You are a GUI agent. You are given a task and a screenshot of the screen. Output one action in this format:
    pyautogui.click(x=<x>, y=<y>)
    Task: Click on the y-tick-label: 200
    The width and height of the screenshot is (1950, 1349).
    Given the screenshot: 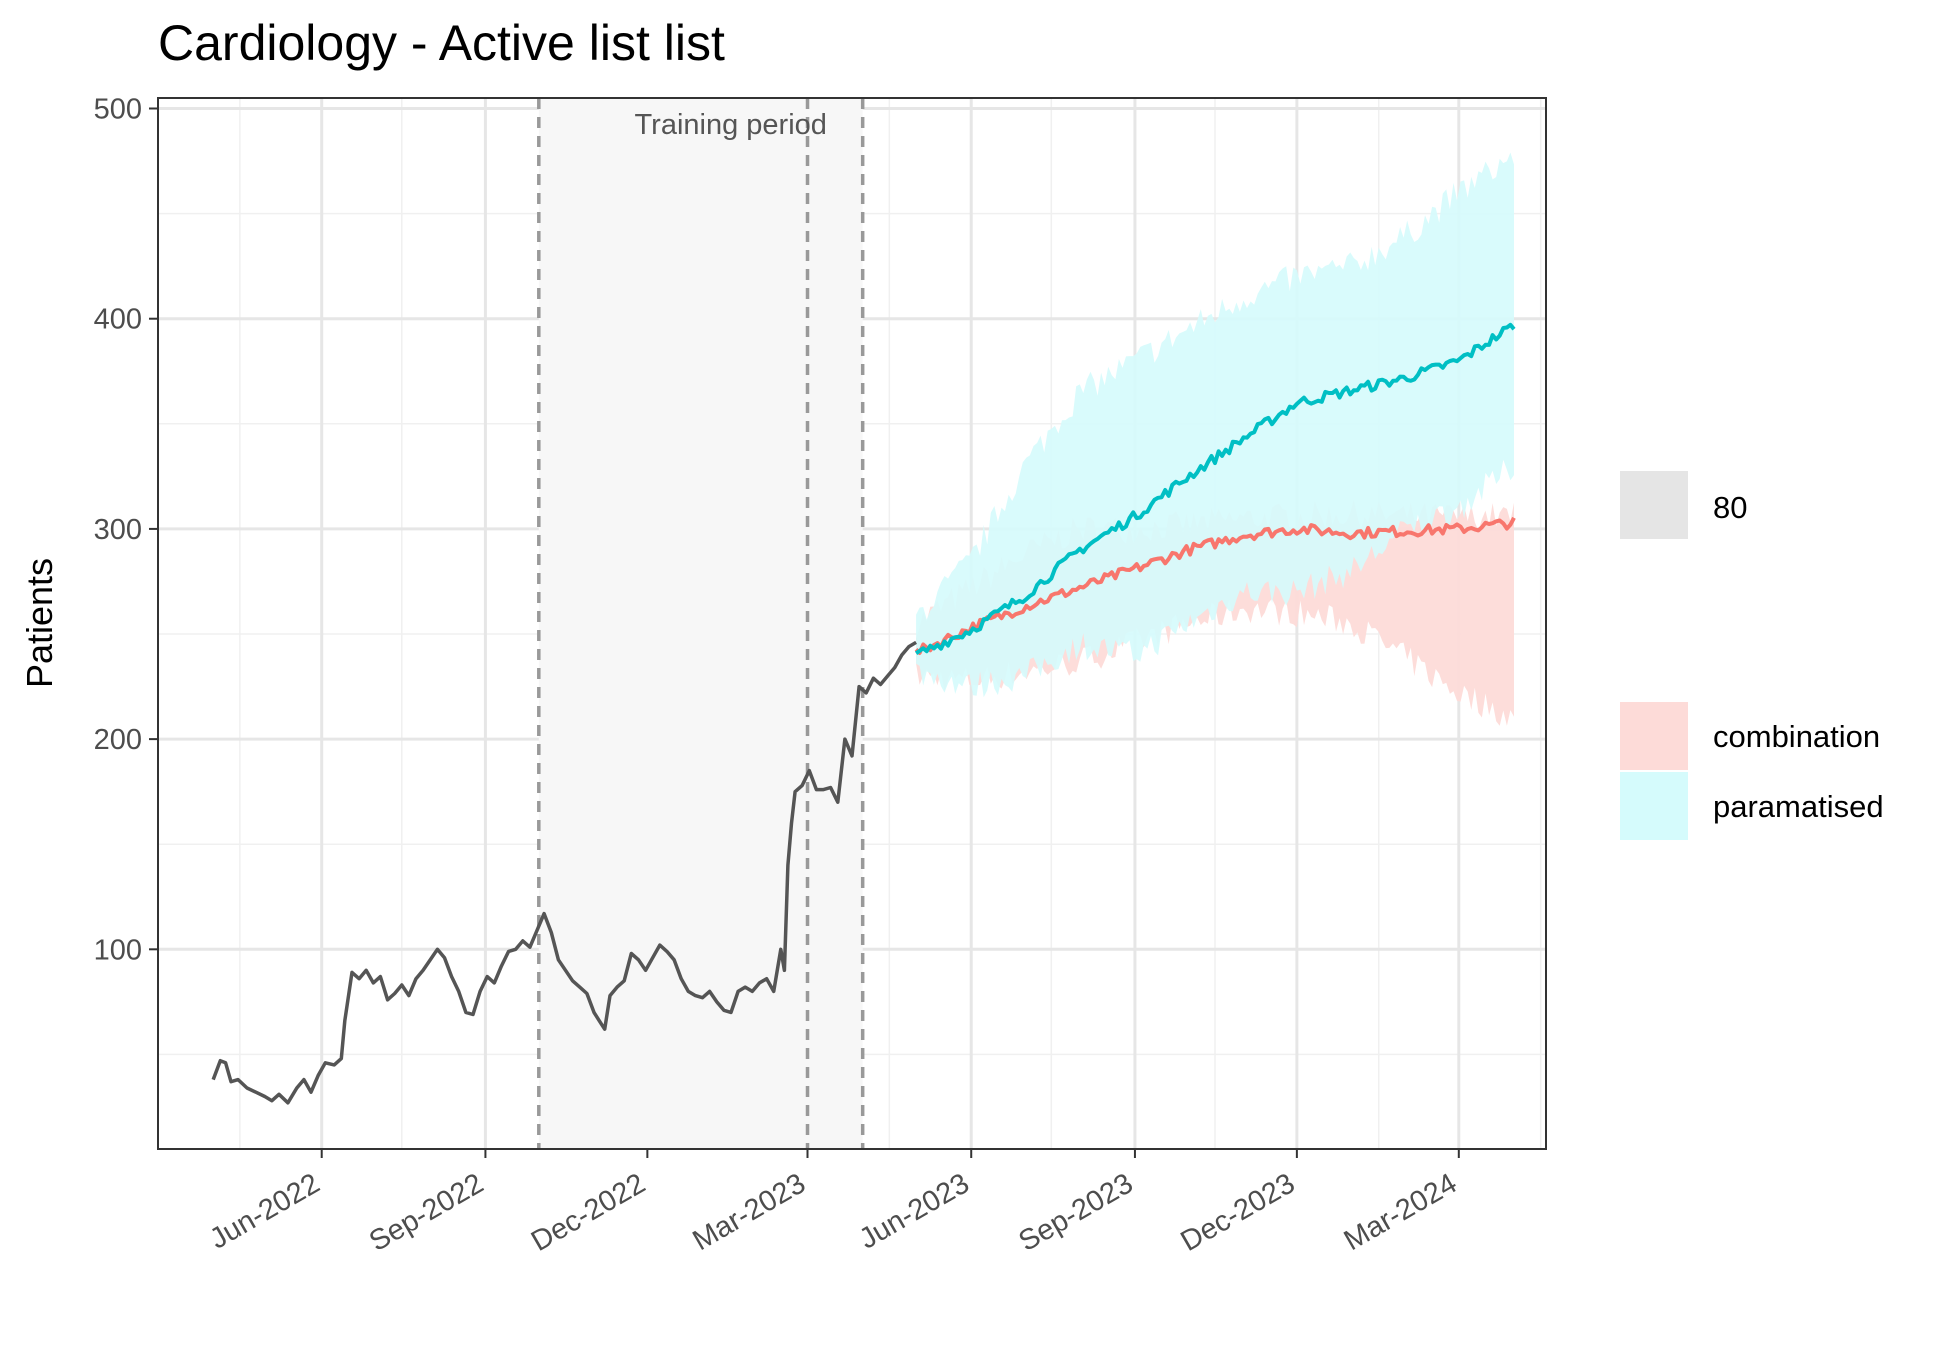 What is the action you would take?
    pyautogui.click(x=118, y=740)
    